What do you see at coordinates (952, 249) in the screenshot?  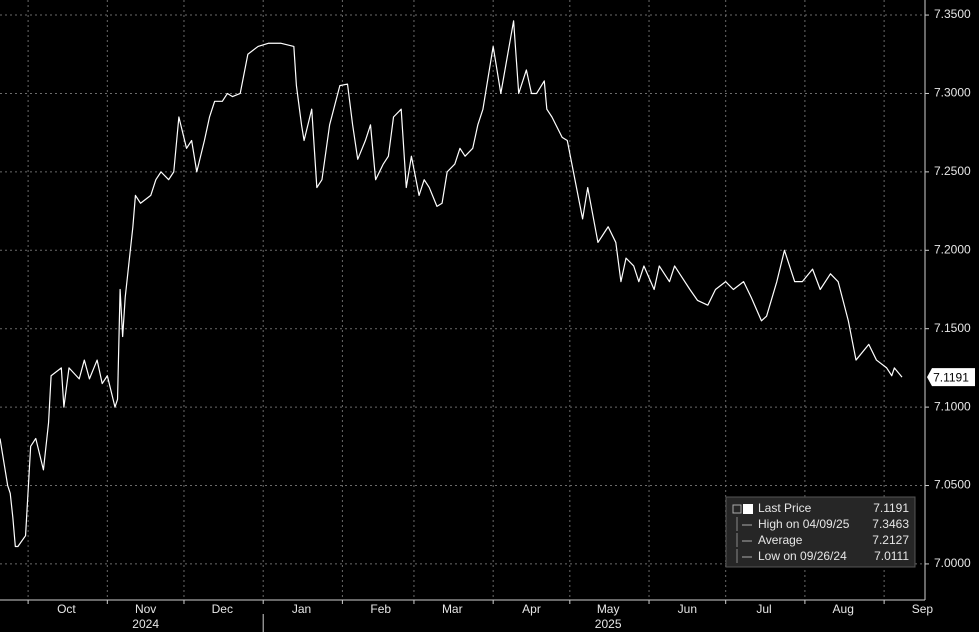 I see `y-tick-label: 7.2000` at bounding box center [952, 249].